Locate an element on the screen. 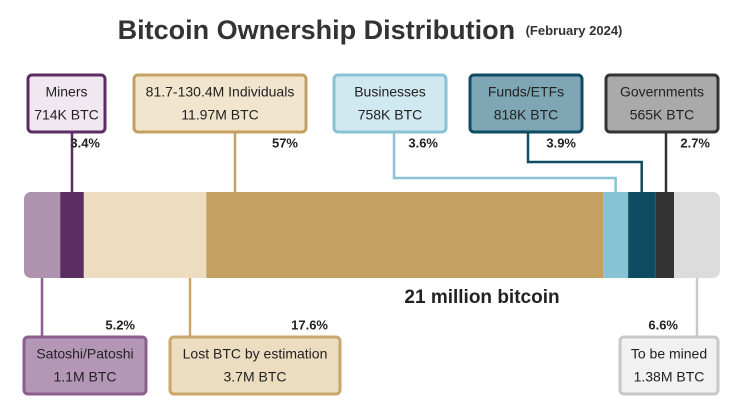 The height and width of the screenshot is (409, 741). segment-name: Miners is located at coordinates (66, 92).